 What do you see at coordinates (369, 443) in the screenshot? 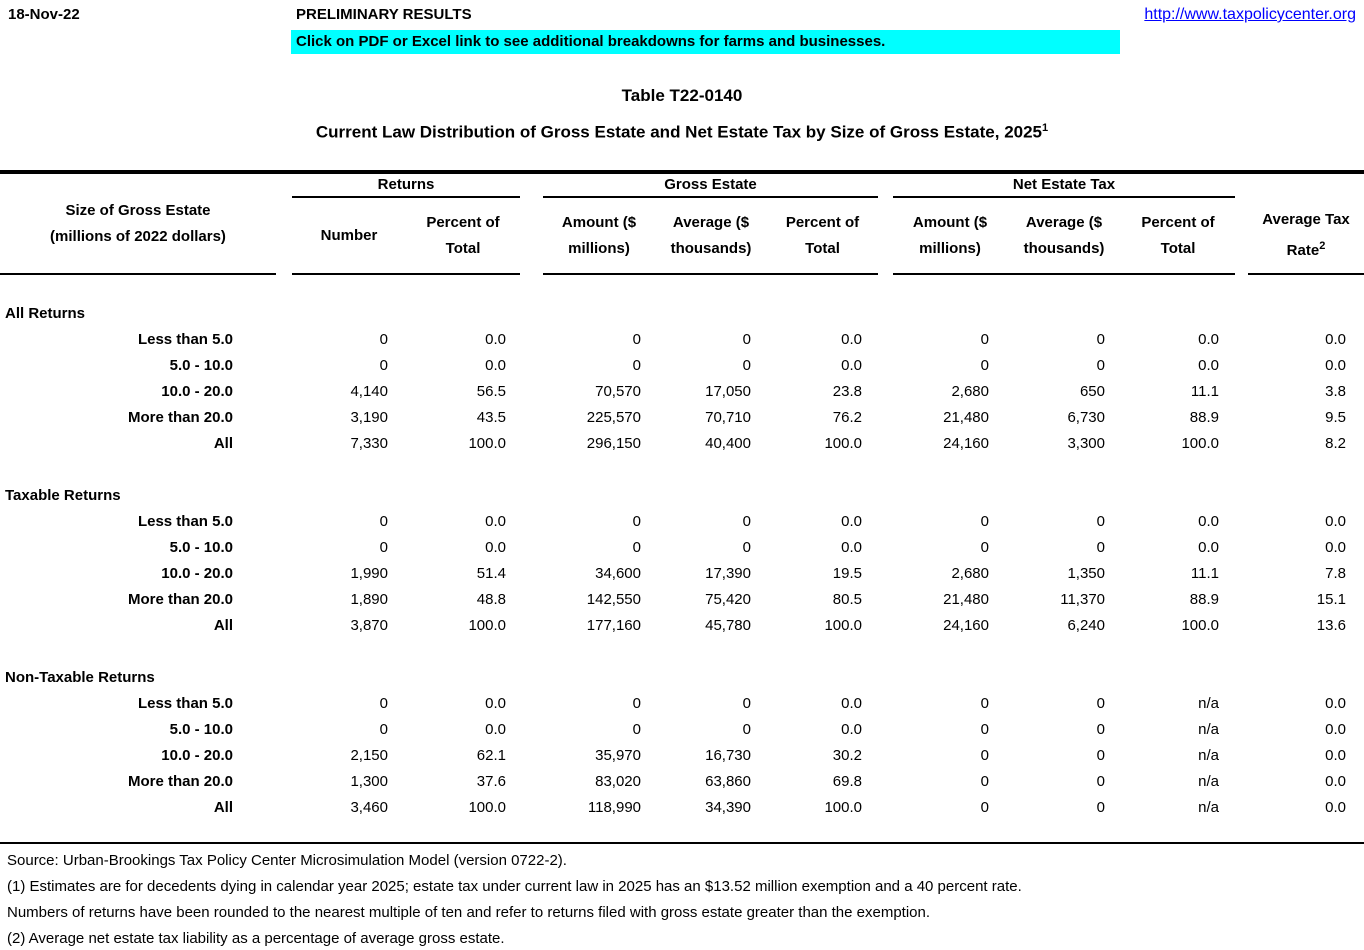
I see `cell-value: 7,330` at bounding box center [369, 443].